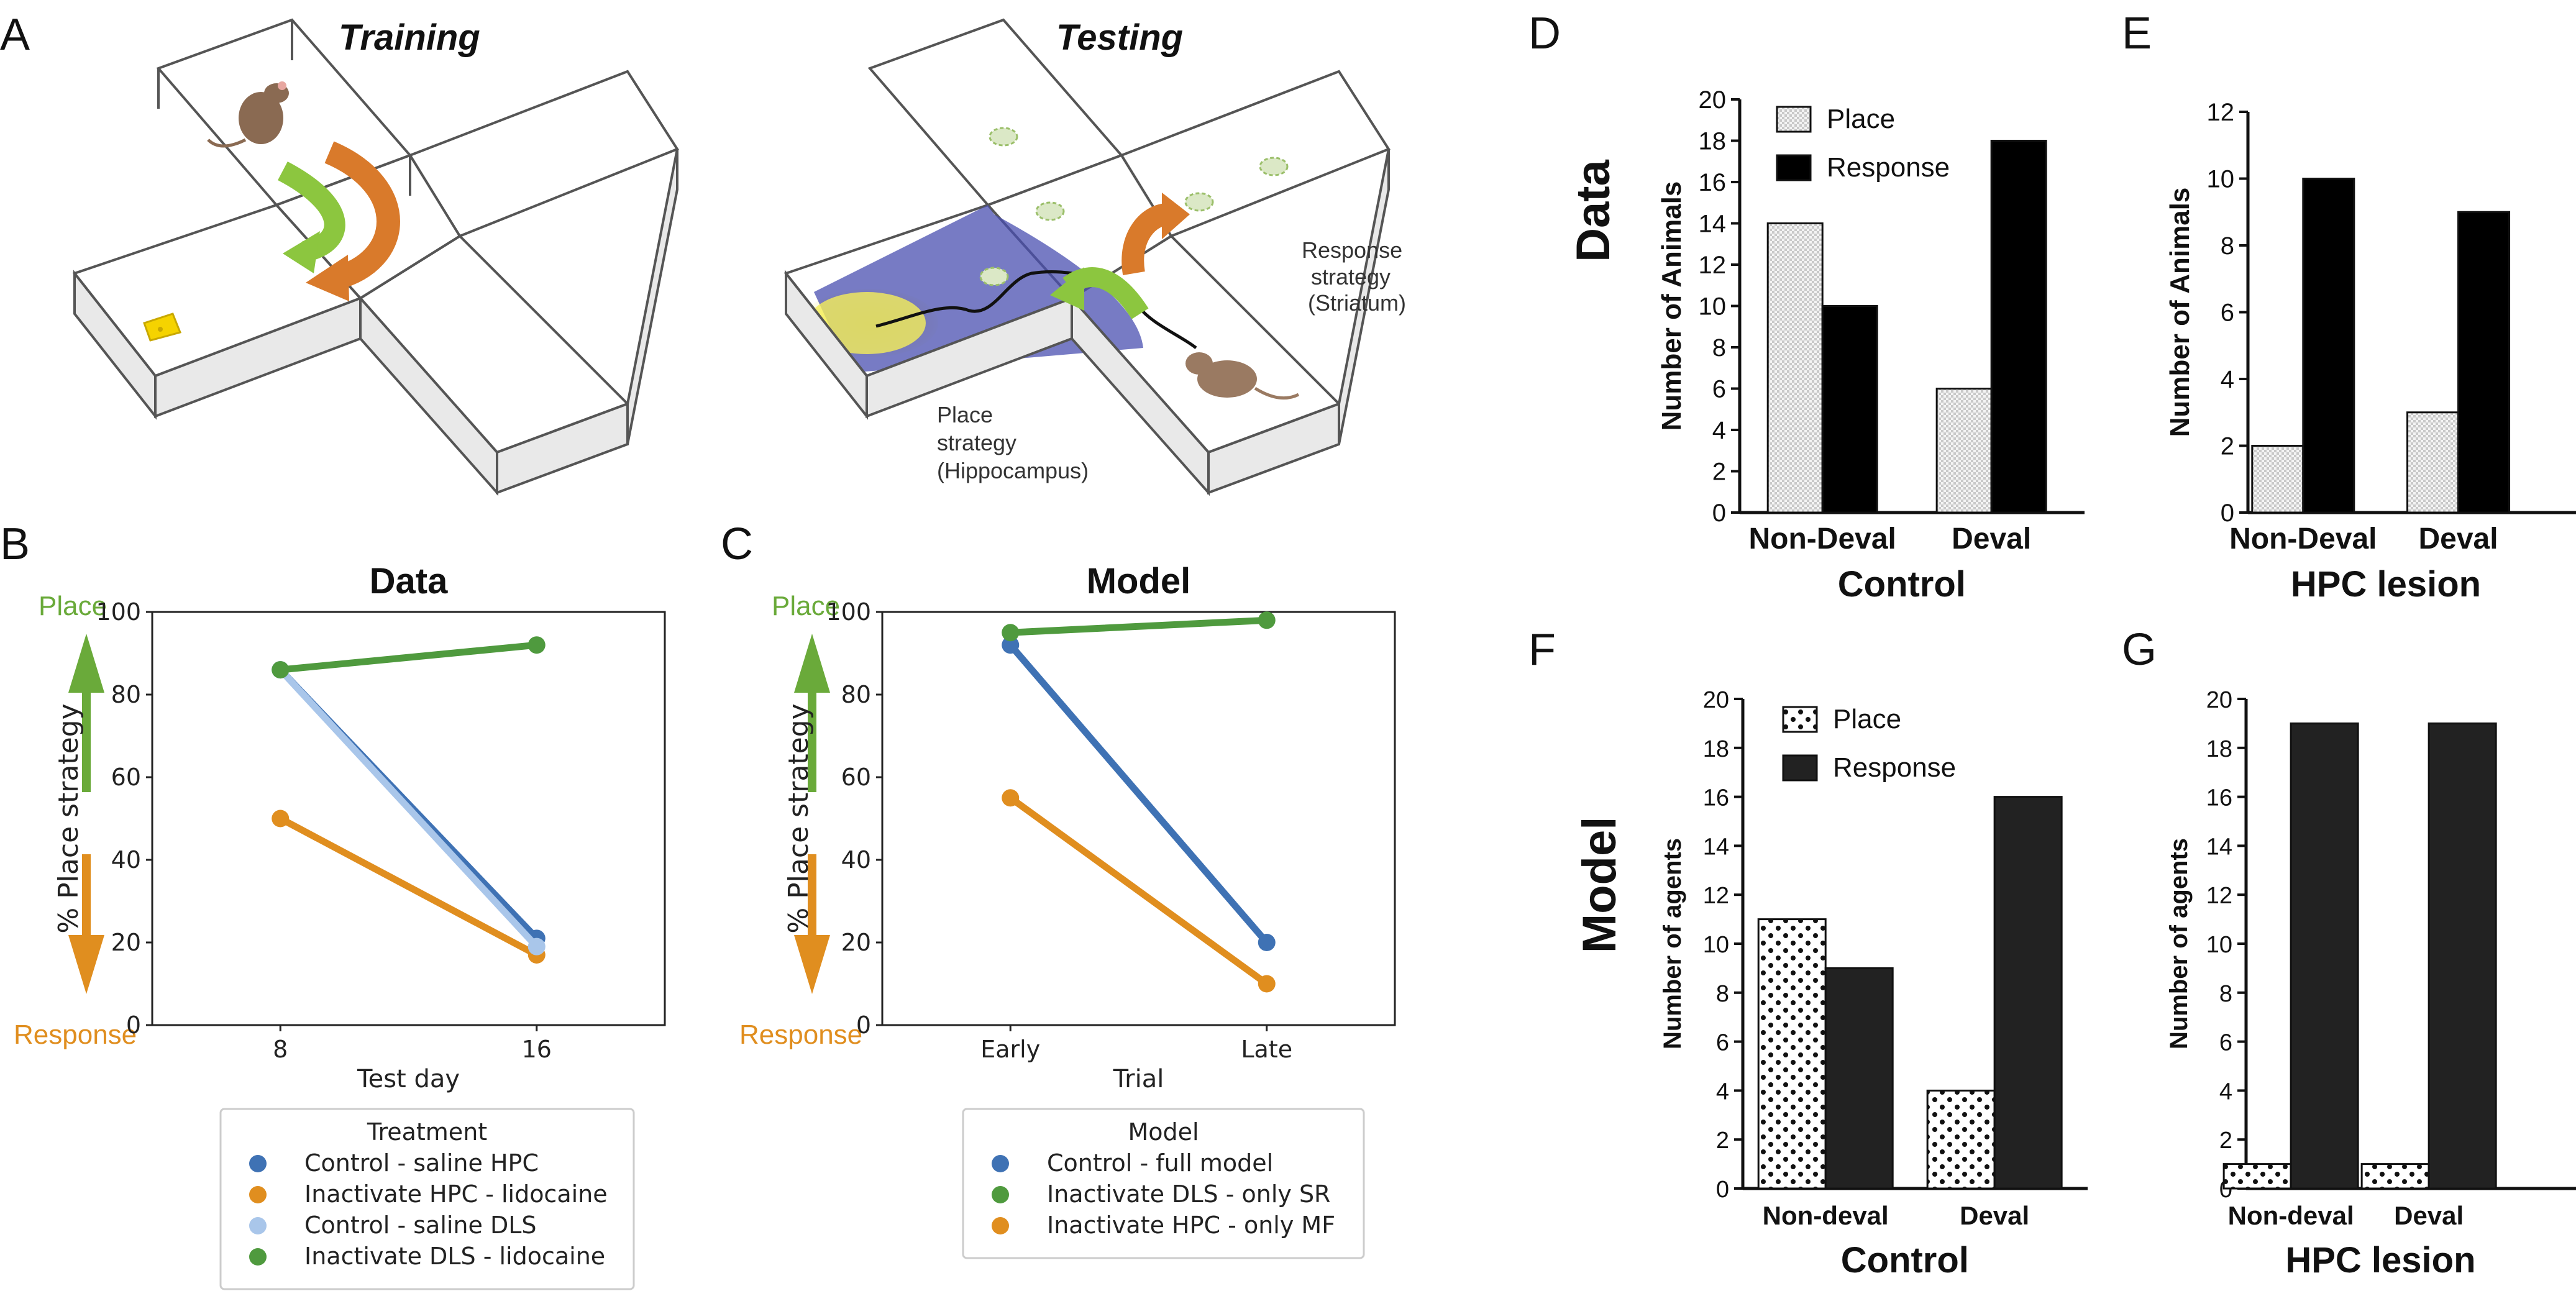  Describe the element at coordinates (1542, 650) in the screenshot. I see `panel-letter-f: F` at that location.